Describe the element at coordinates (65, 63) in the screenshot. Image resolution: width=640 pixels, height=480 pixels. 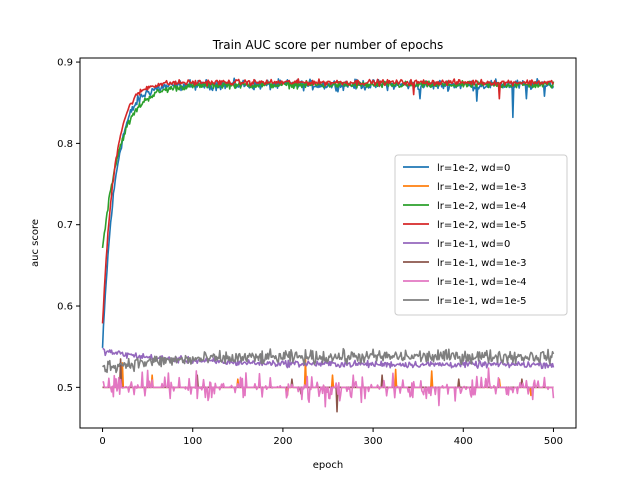
I see `y-tick-label: 0.9` at that location.